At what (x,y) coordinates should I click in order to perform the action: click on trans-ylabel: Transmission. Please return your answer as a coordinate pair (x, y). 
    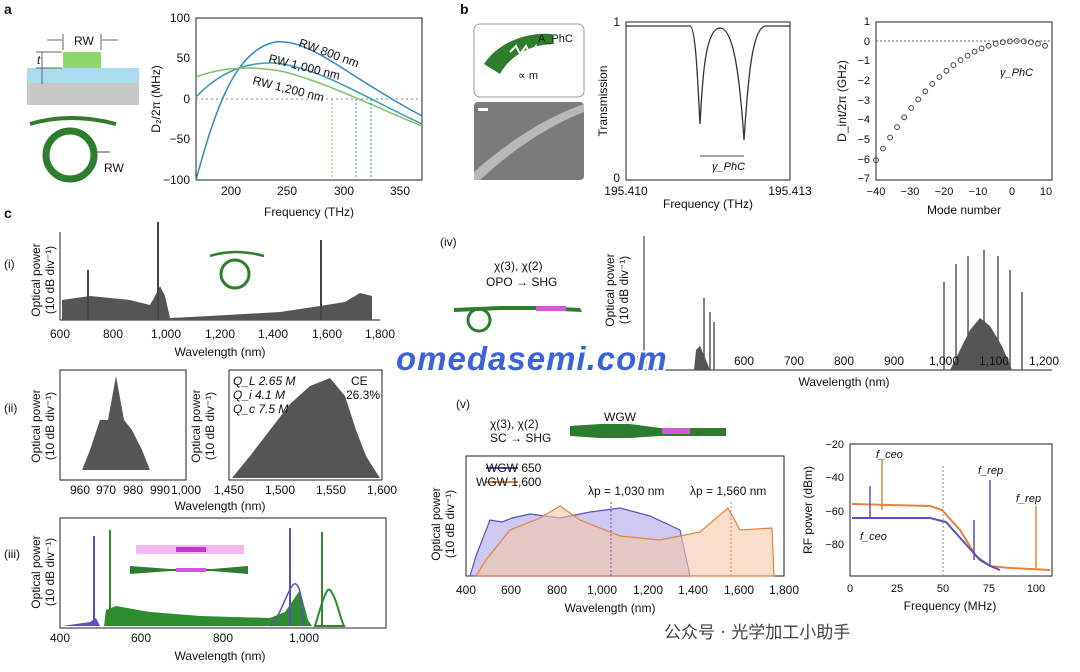
    Looking at the image, I should click on (603, 101).